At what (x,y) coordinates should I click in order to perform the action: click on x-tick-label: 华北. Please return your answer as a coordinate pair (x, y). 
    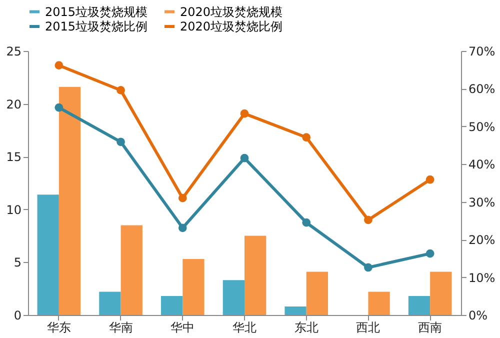
    Looking at the image, I should click on (244, 327).